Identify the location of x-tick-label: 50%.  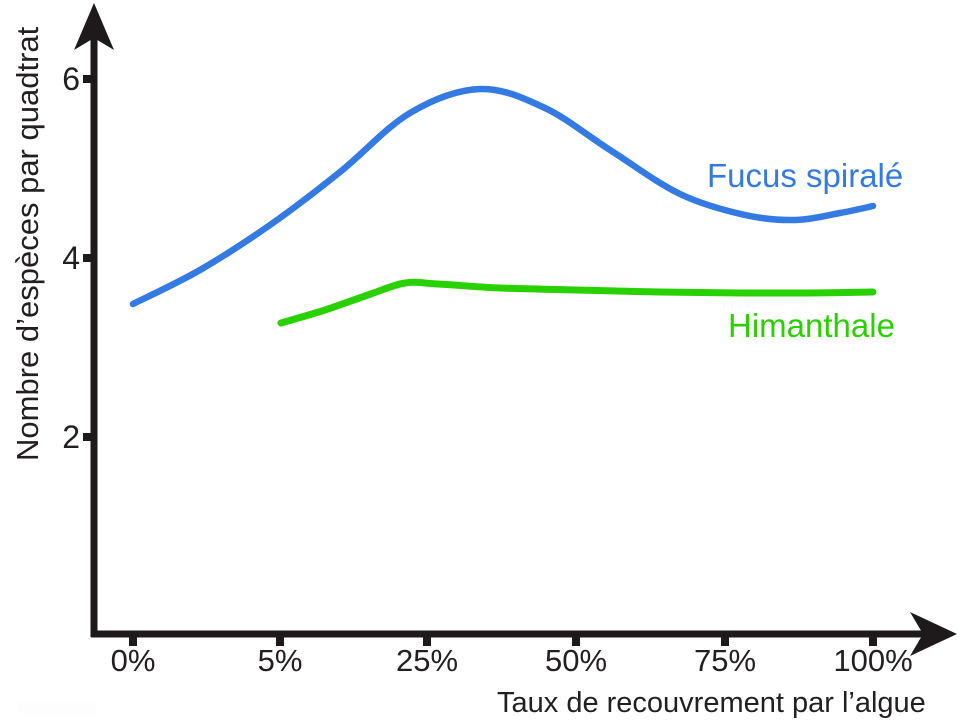
(576, 660).